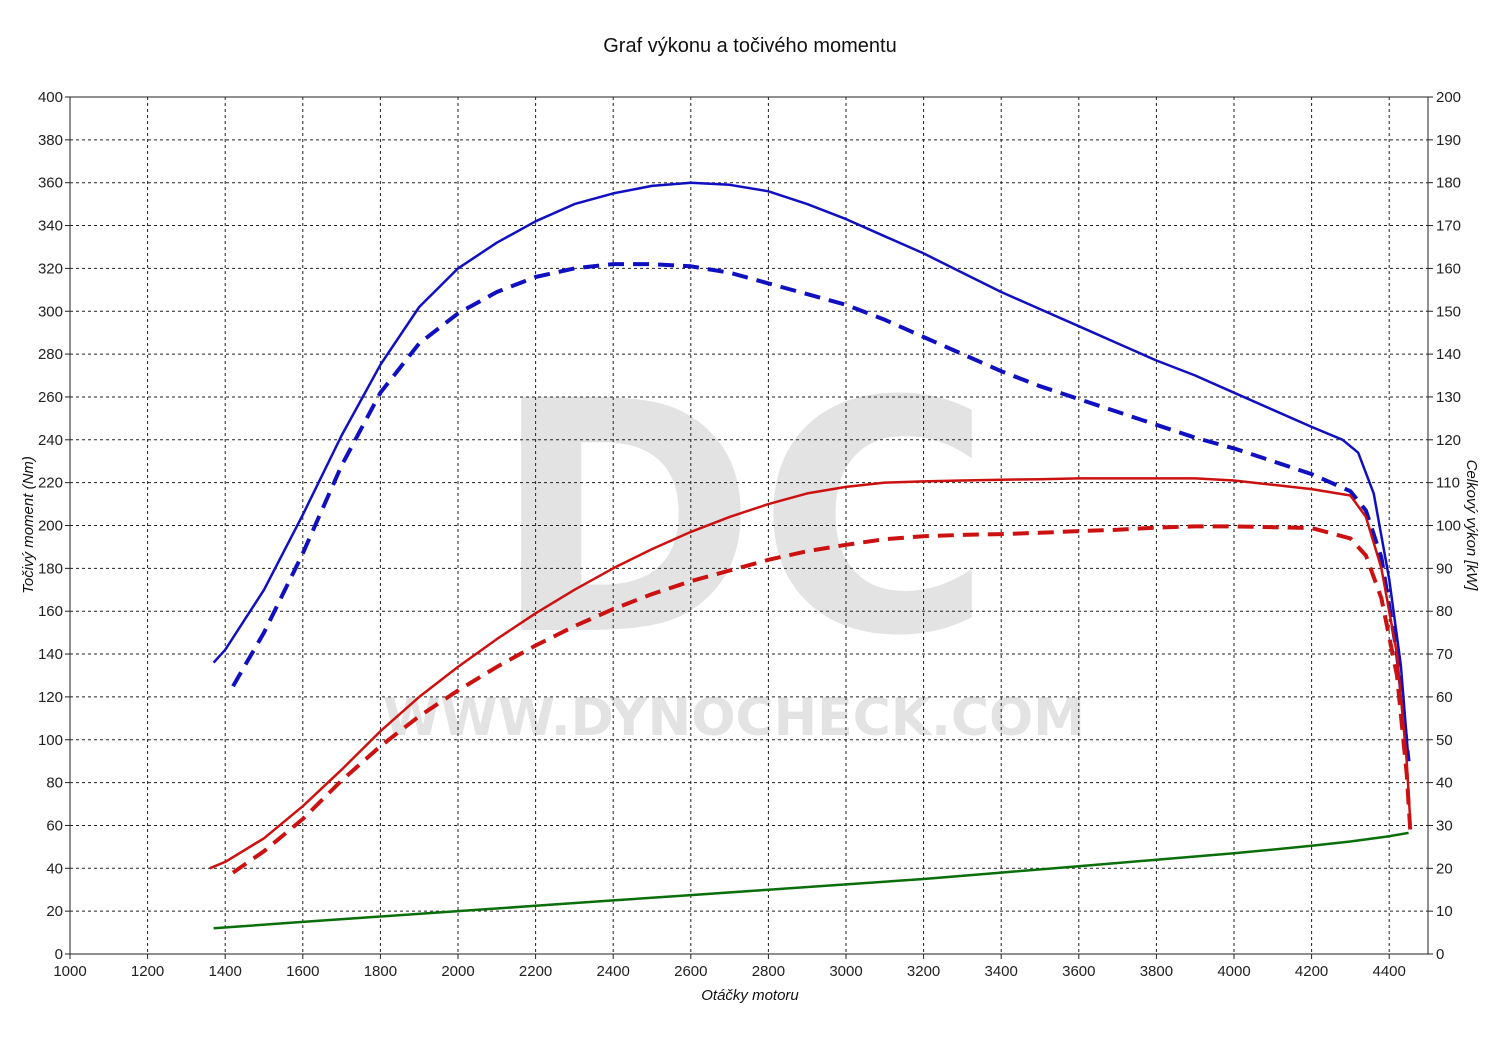 The width and height of the screenshot is (1500, 1040). Describe the element at coordinates (923, 971) in the screenshot. I see `x-tick-label: 3200` at that location.